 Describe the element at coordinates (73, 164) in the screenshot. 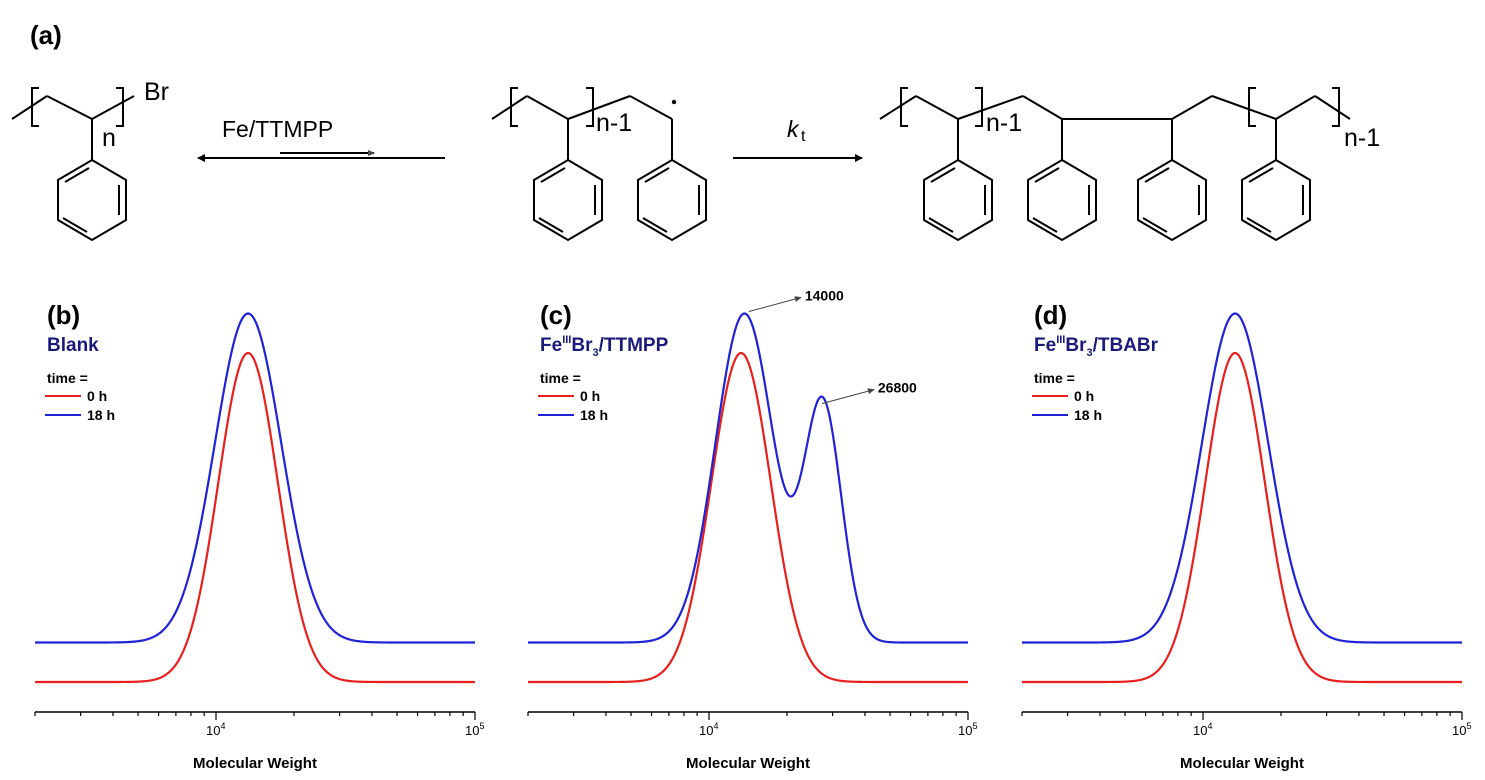

I see `polystyrene-bromide-structure` at that location.